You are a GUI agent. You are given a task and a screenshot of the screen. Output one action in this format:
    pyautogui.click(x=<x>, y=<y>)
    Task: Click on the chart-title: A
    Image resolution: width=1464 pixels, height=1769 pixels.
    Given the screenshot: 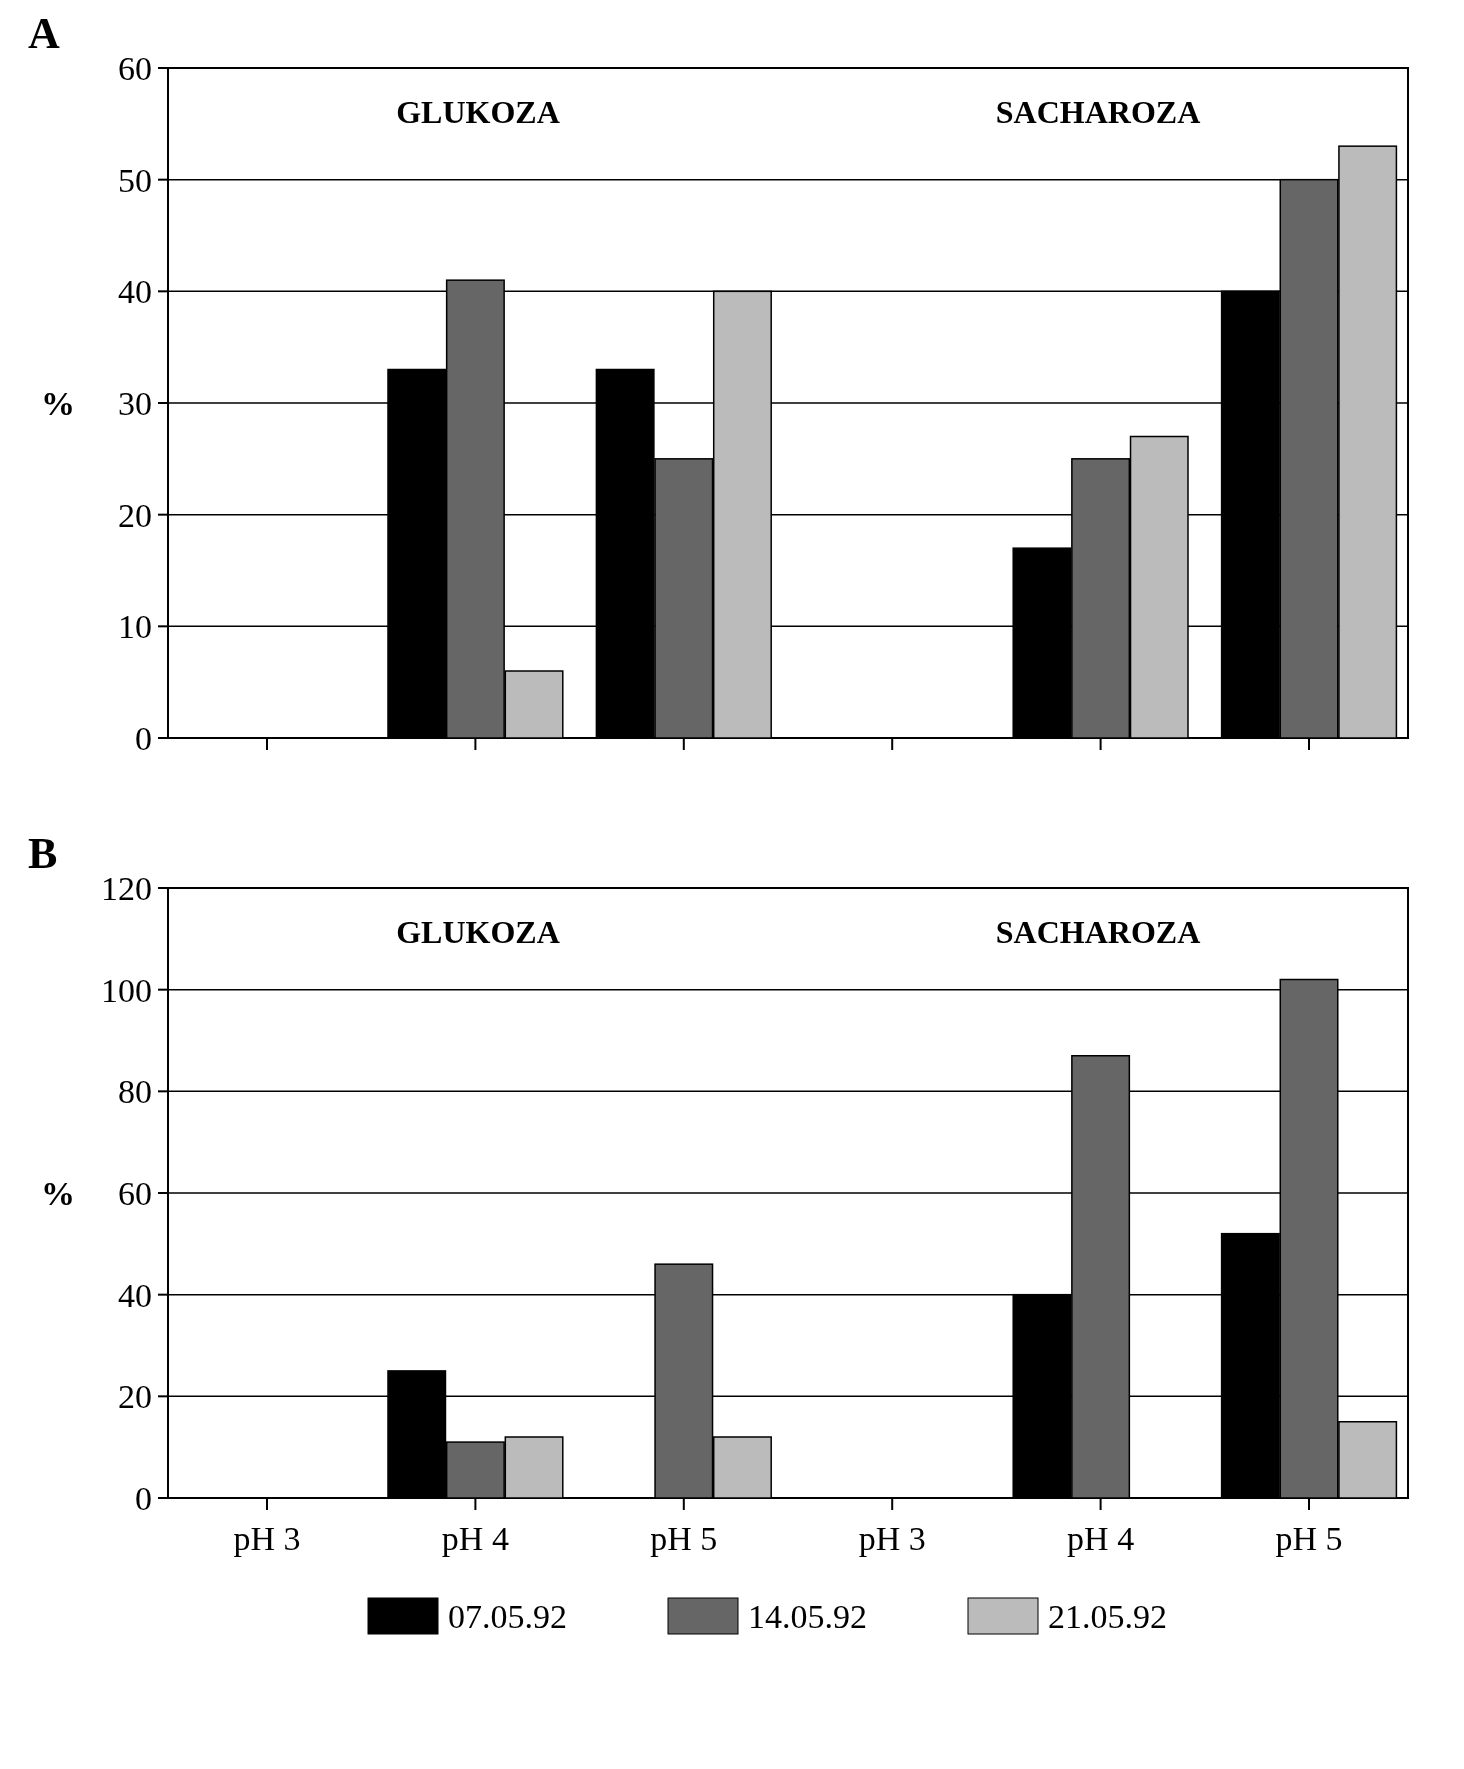 What is the action you would take?
    pyautogui.click(x=44, y=33)
    